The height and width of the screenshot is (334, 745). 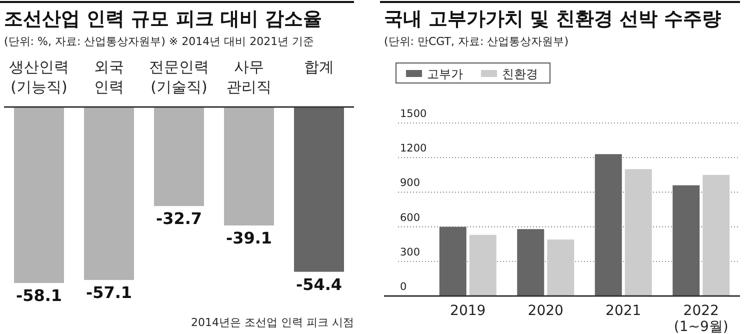 I want to click on x-tick-label: 전문인력 (기술직), so click(x=179, y=77).